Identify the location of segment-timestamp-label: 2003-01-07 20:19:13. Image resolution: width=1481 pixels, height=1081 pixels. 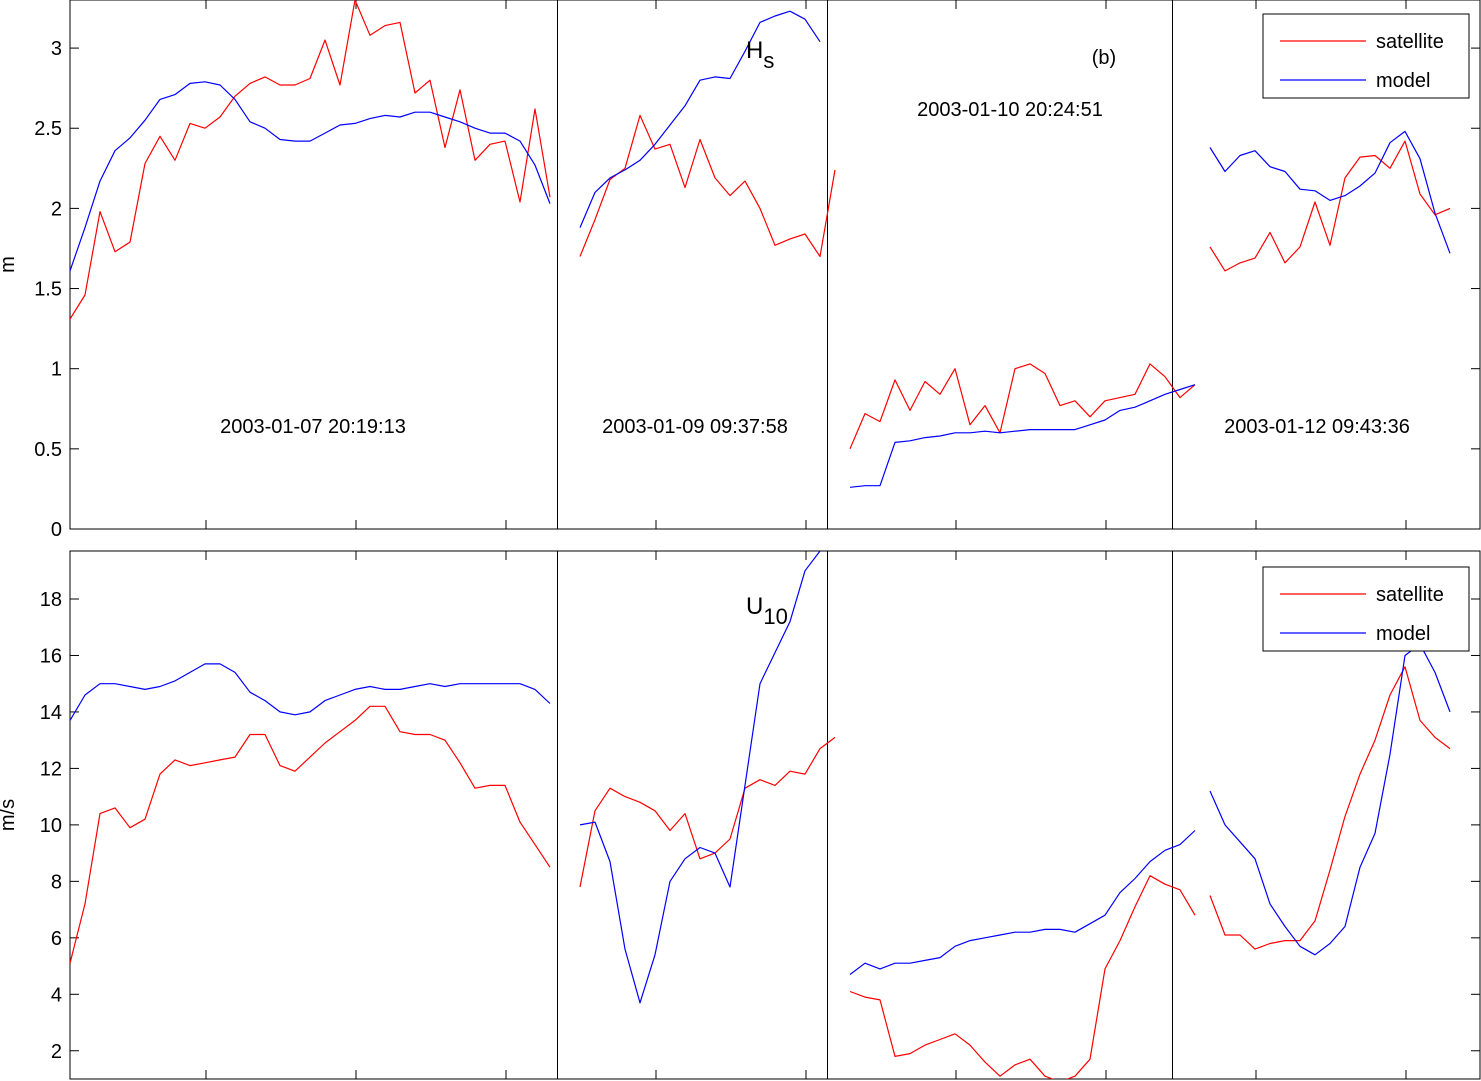
(313, 427).